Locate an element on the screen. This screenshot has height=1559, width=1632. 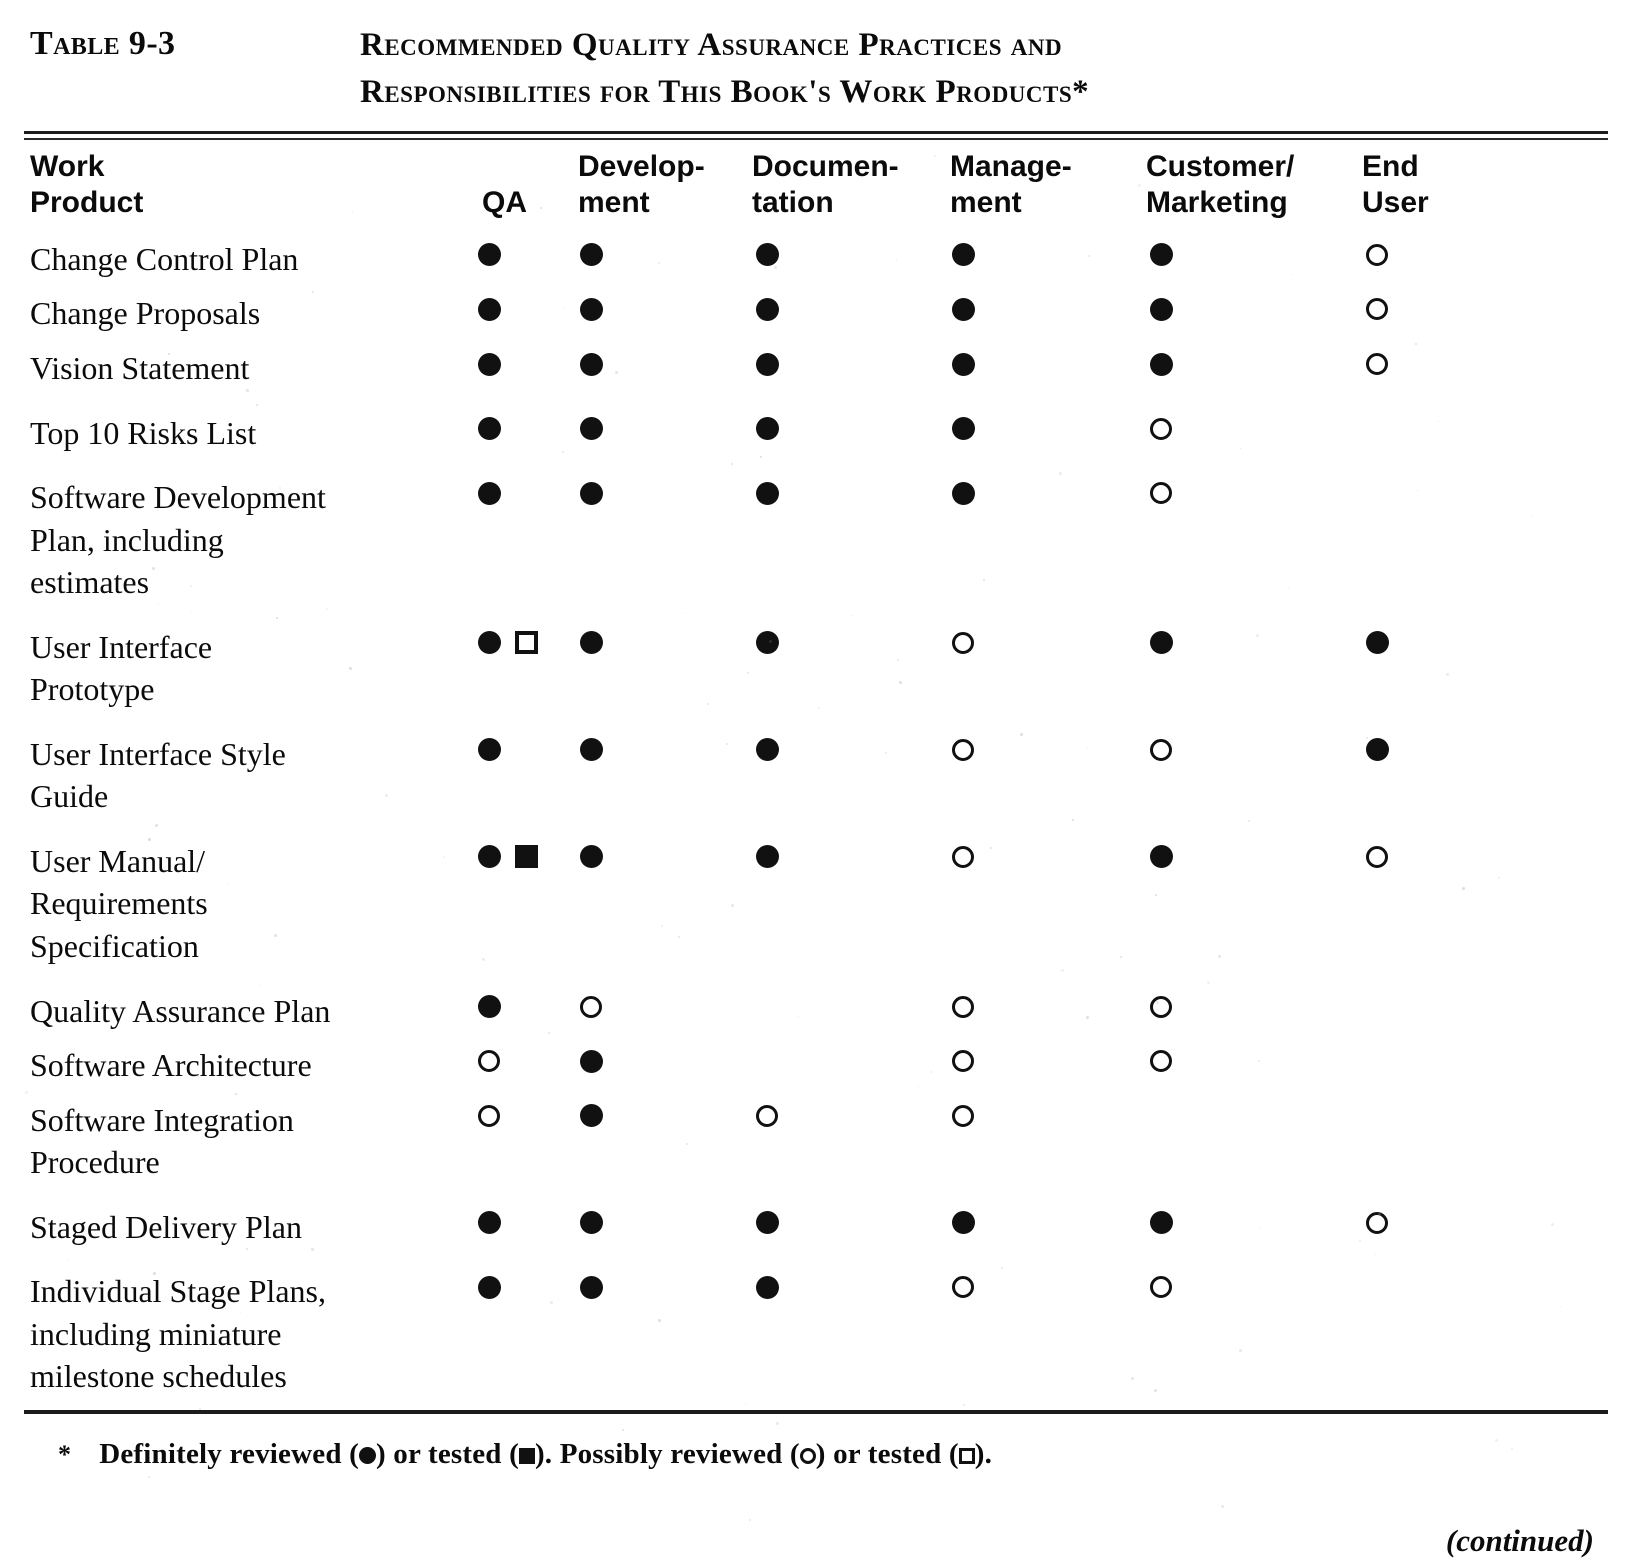
footnote-part-4: ) or tested ( is located at coordinates (887, 1453).